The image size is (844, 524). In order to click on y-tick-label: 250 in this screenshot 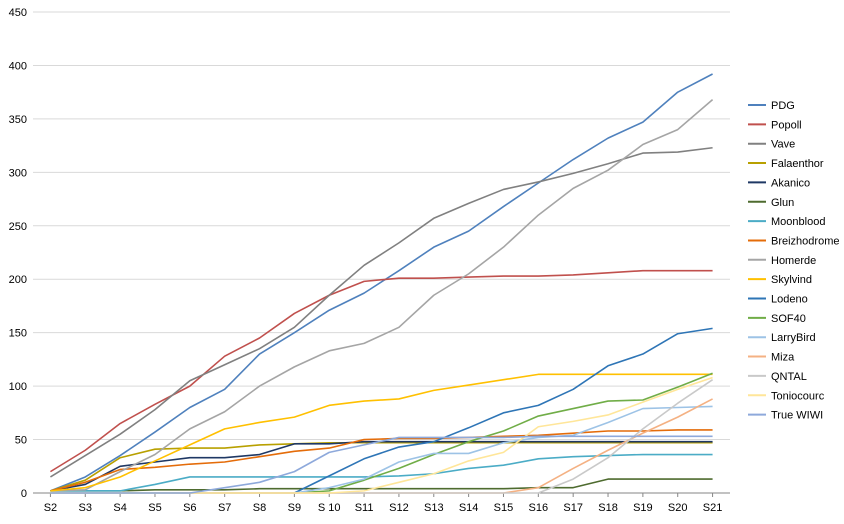, I will do `click(18, 227)`.